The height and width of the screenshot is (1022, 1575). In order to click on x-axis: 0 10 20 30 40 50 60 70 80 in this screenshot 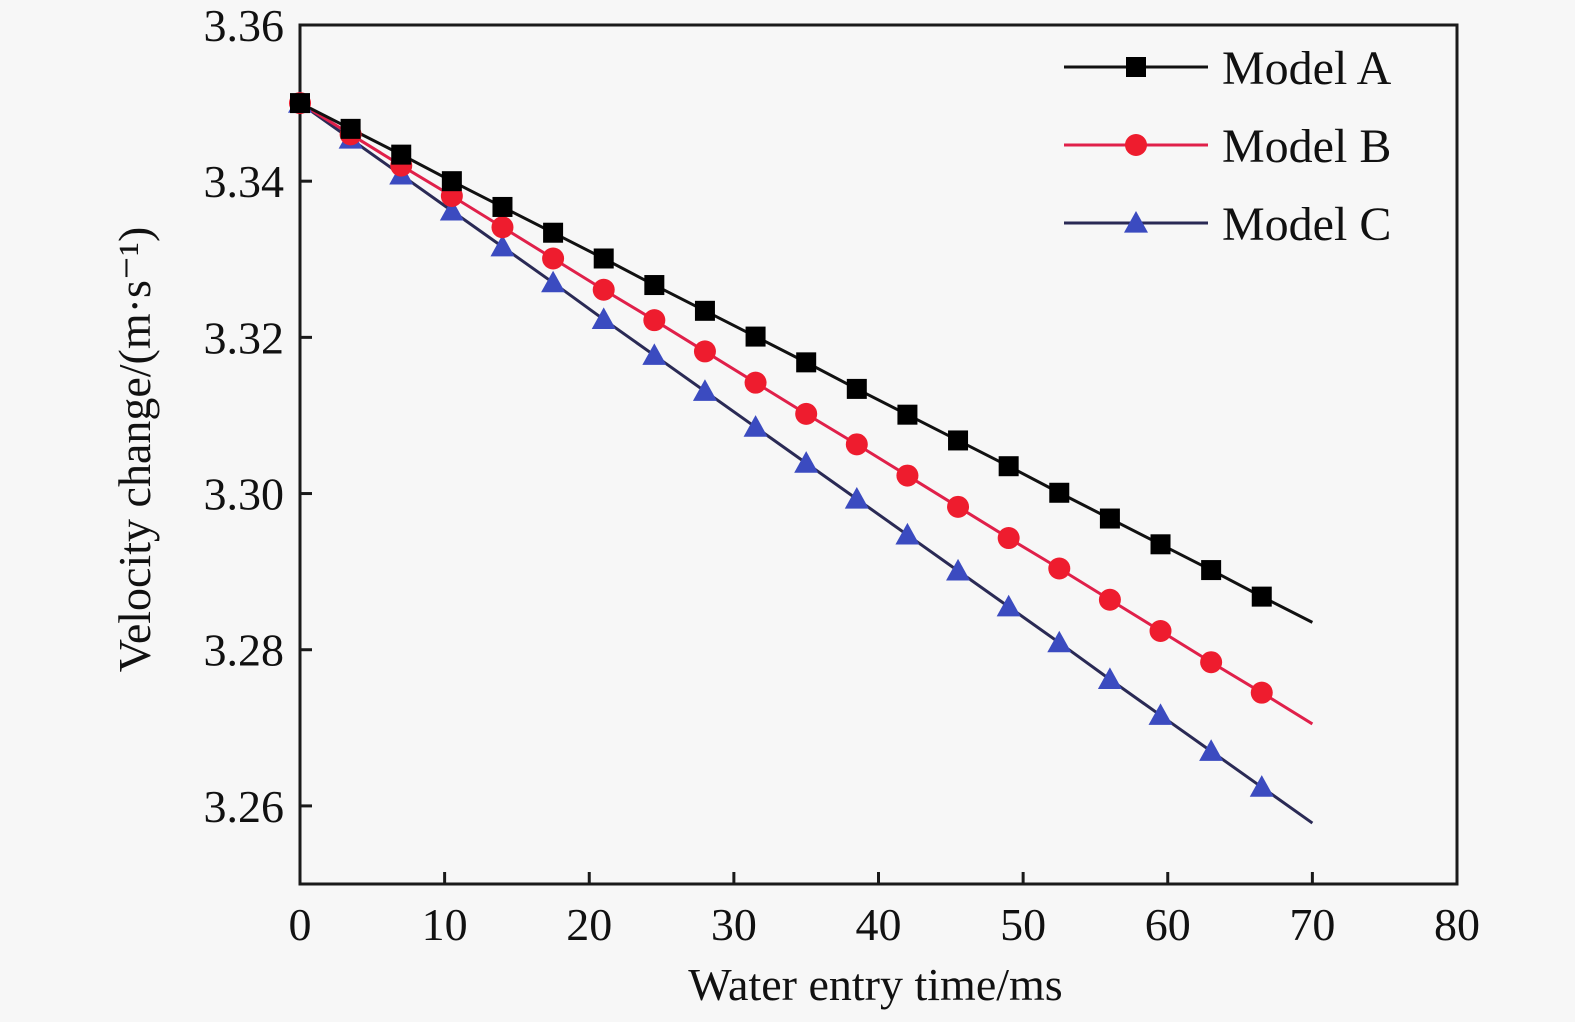, I will do `click(884, 911)`.